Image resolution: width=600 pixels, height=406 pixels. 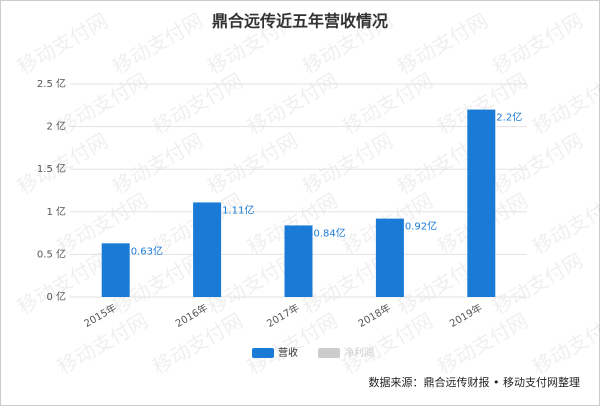 What do you see at coordinates (238, 209) in the screenshot?
I see `data-label: 1.11亿` at bounding box center [238, 209].